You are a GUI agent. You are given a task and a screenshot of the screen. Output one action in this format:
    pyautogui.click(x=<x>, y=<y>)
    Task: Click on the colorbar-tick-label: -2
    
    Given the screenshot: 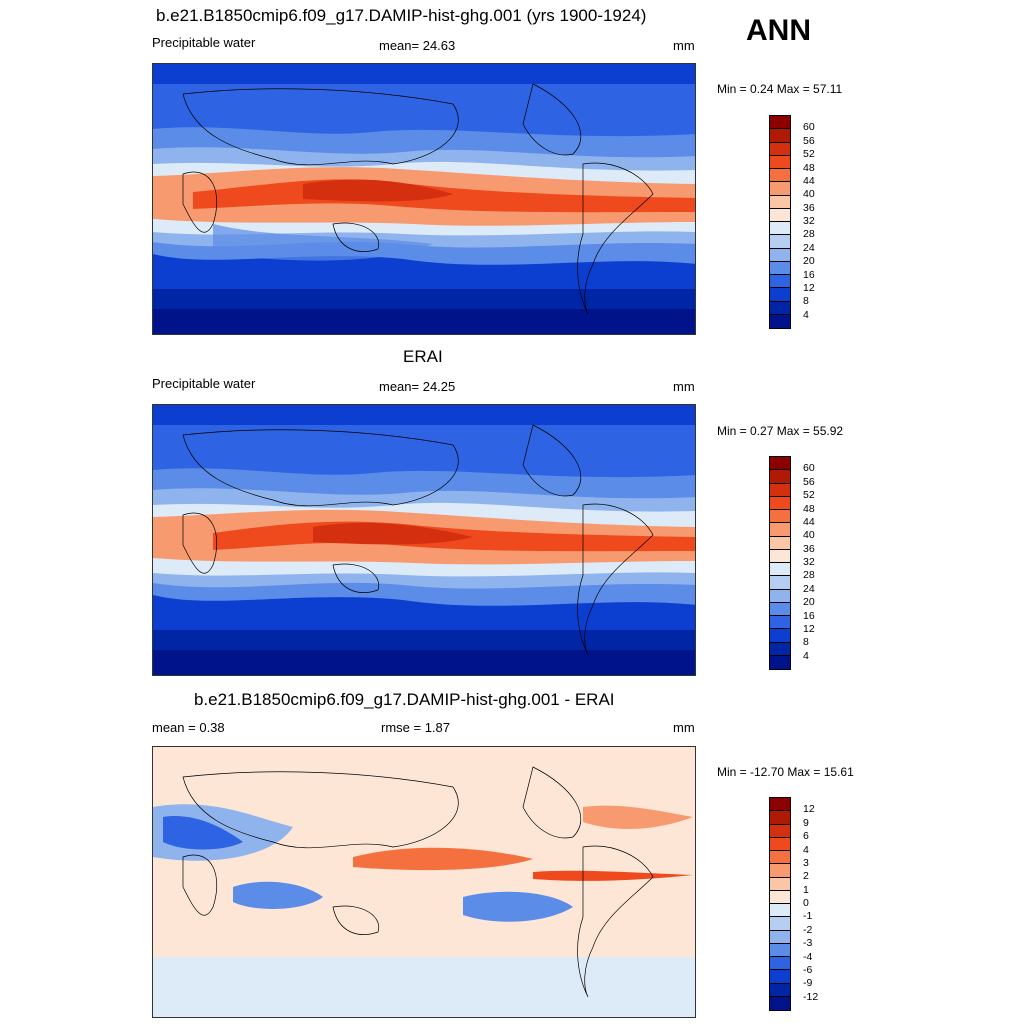 What is the action you would take?
    pyautogui.click(x=808, y=929)
    